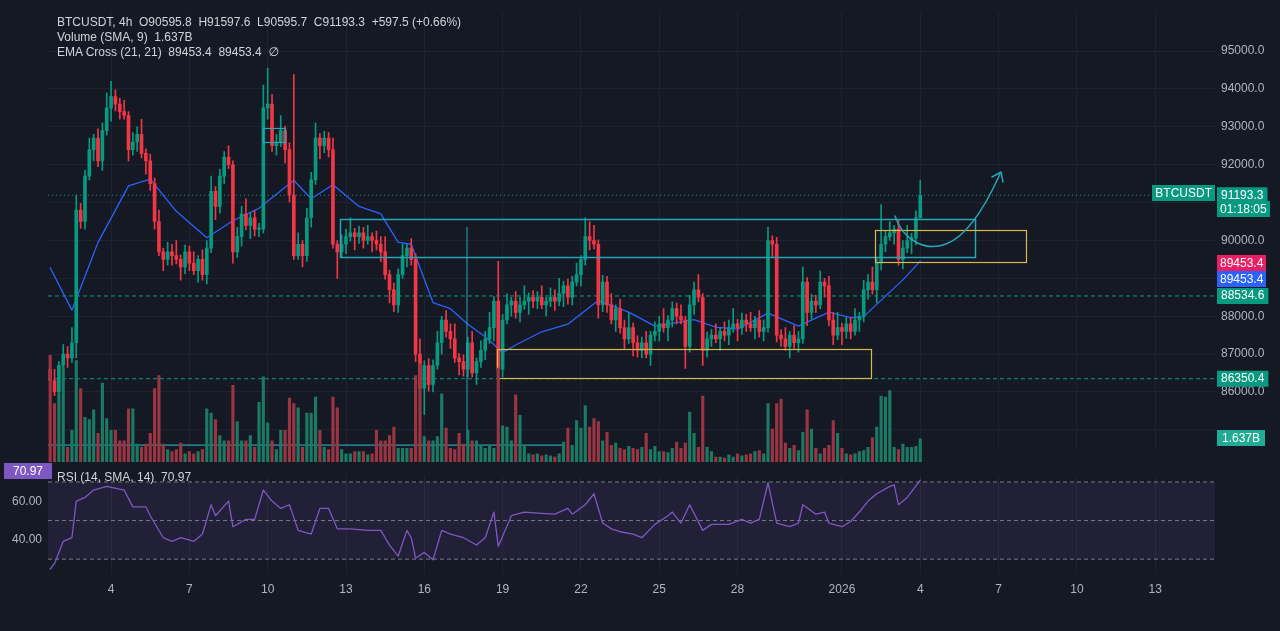  I want to click on y-tick-label: 40.00, so click(27, 539).